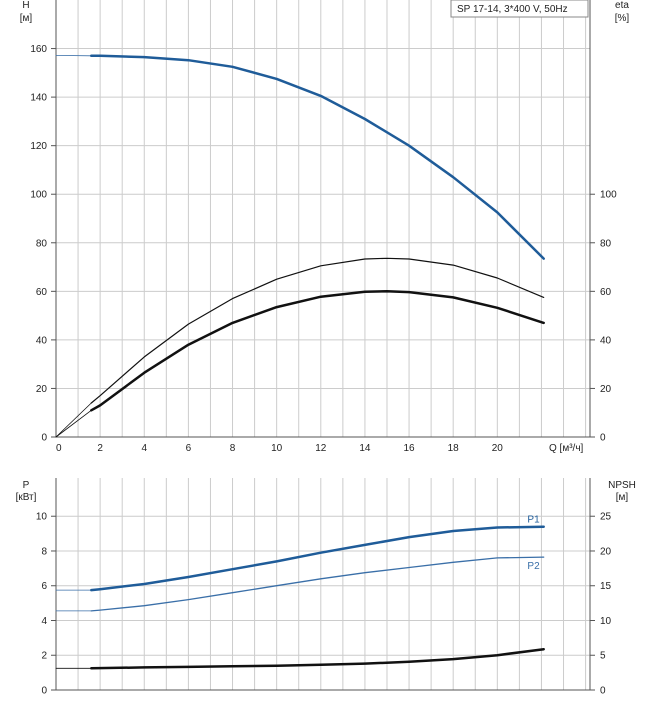 The width and height of the screenshot is (658, 705). What do you see at coordinates (603, 656) in the screenshot?
I see `lower-right-tick-label: 5` at bounding box center [603, 656].